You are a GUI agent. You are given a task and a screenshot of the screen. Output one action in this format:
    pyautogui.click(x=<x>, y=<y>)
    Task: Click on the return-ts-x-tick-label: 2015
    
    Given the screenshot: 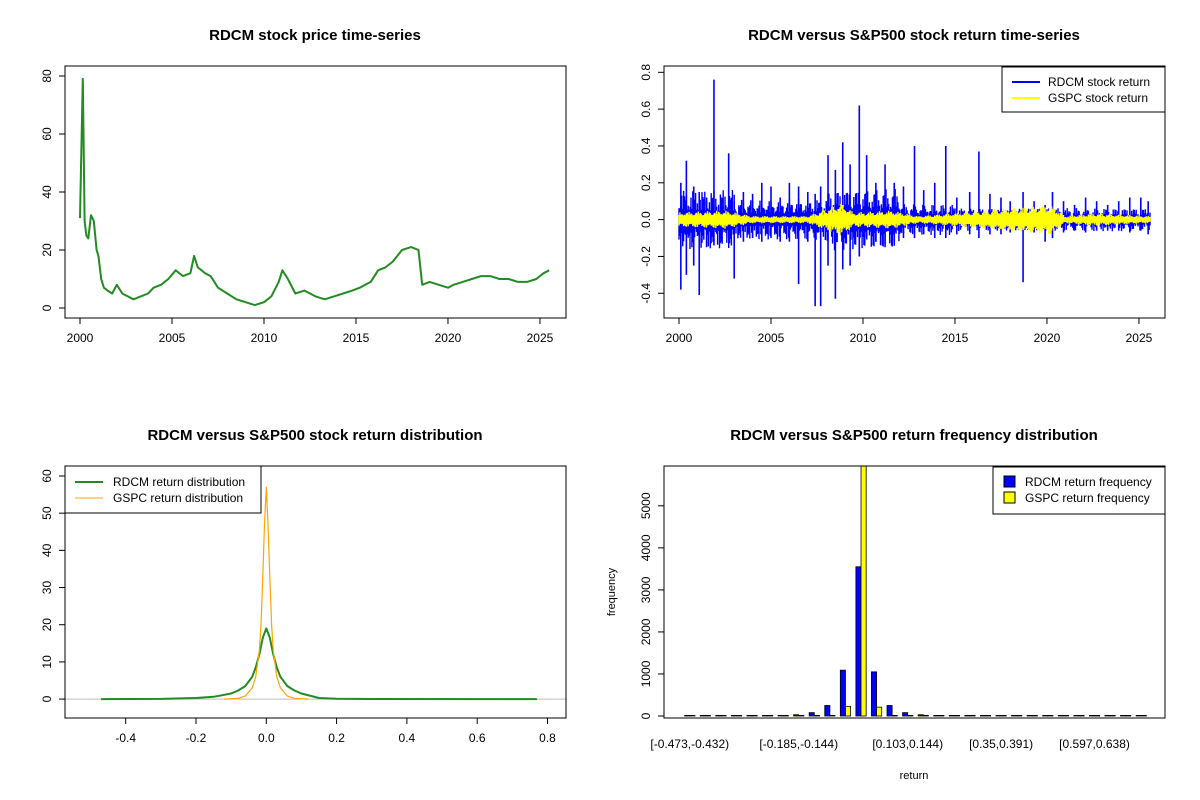 What is the action you would take?
    pyautogui.click(x=955, y=338)
    